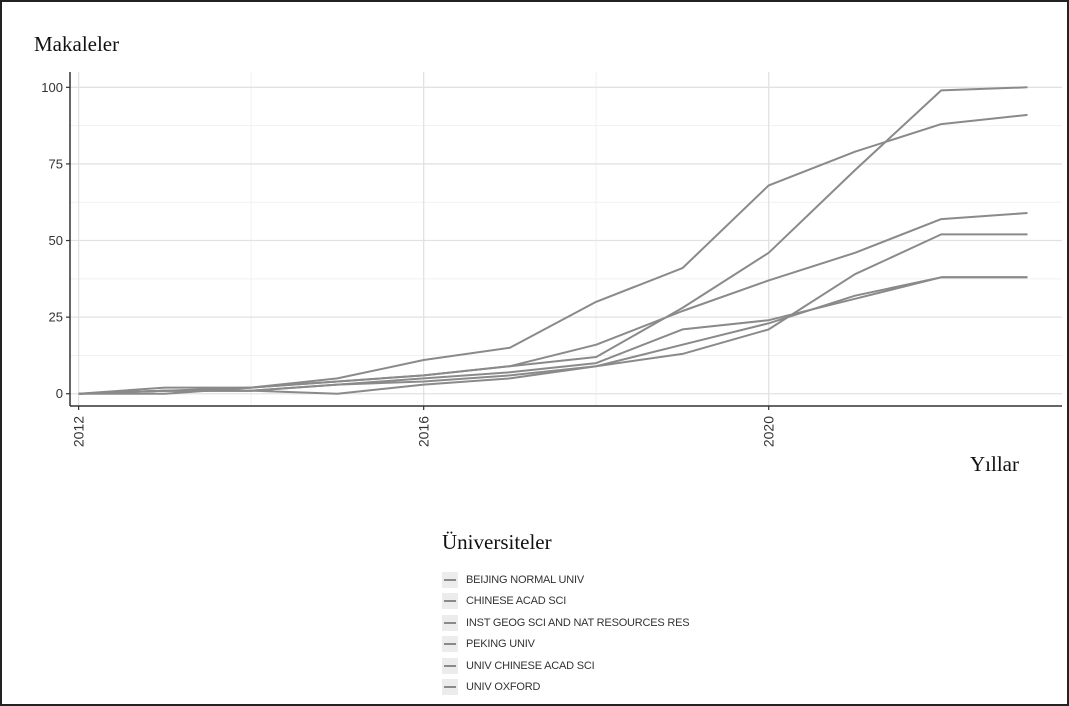 The height and width of the screenshot is (706, 1069). Describe the element at coordinates (500, 644) in the screenshot. I see `legend-label: PEKING UNIV` at that location.